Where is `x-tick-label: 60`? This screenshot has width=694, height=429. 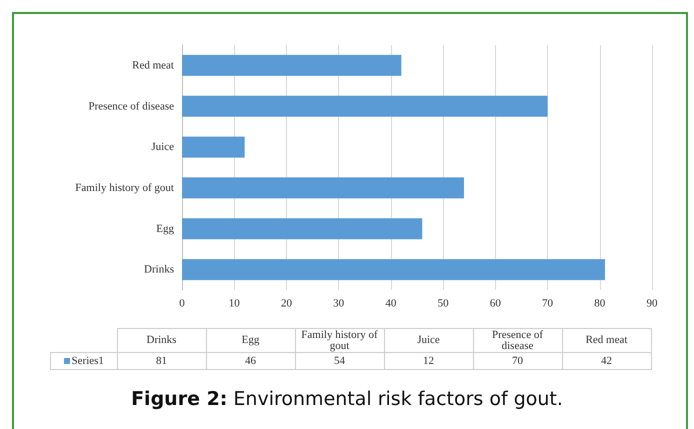
x-tick-label: 60 is located at coordinates (496, 304).